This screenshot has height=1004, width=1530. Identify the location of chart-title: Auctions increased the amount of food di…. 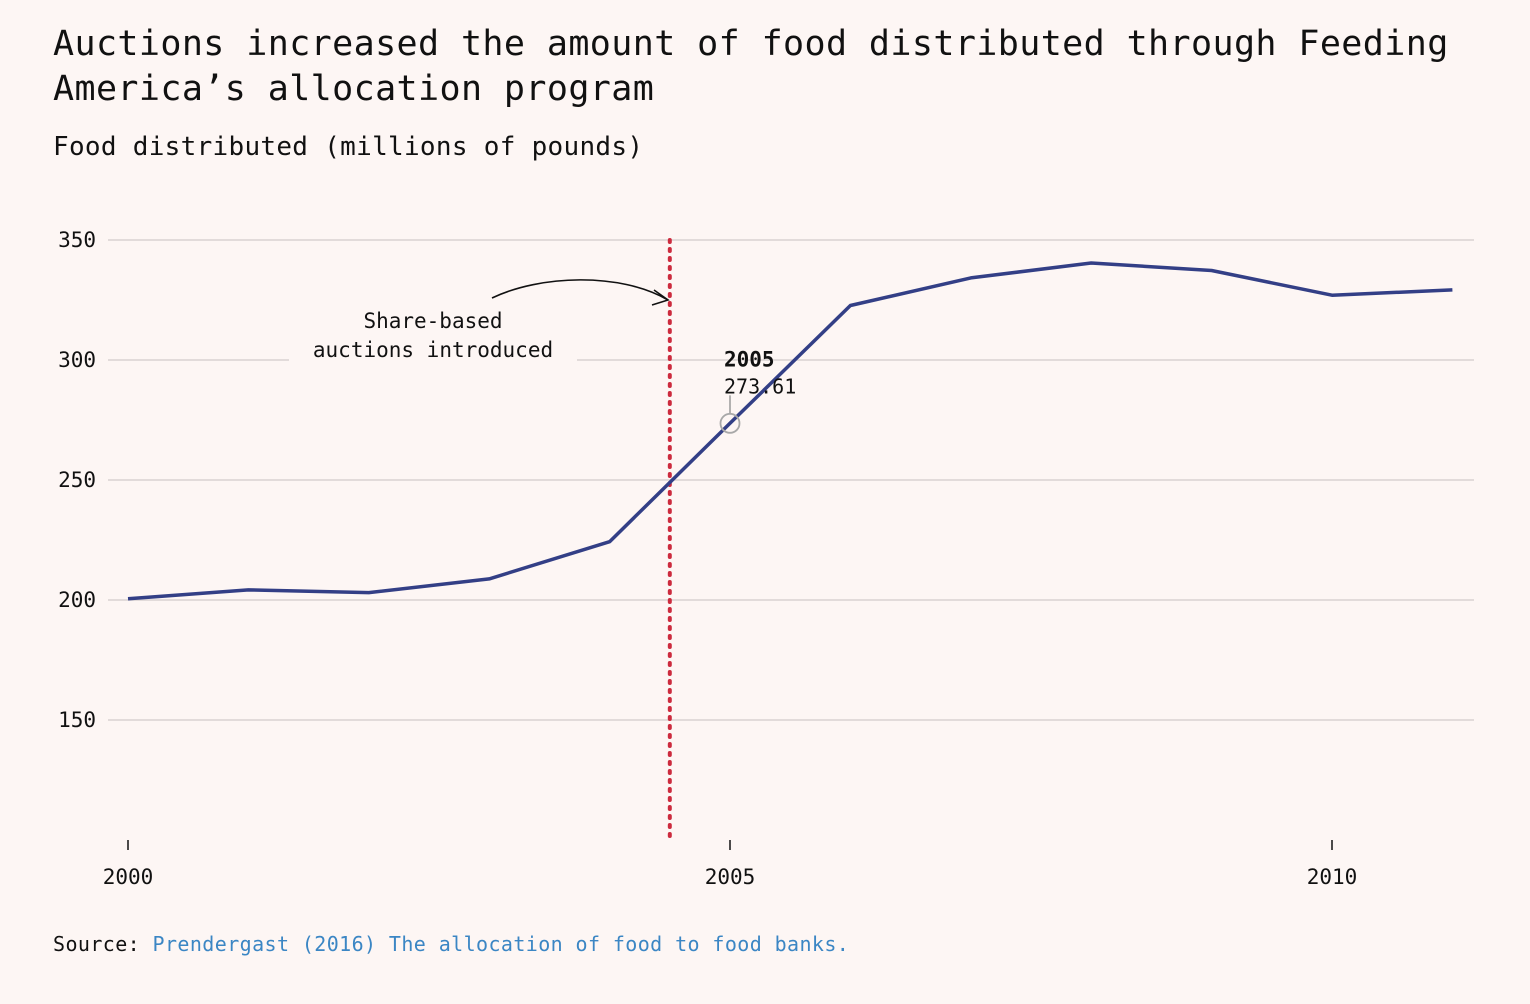
(751, 66).